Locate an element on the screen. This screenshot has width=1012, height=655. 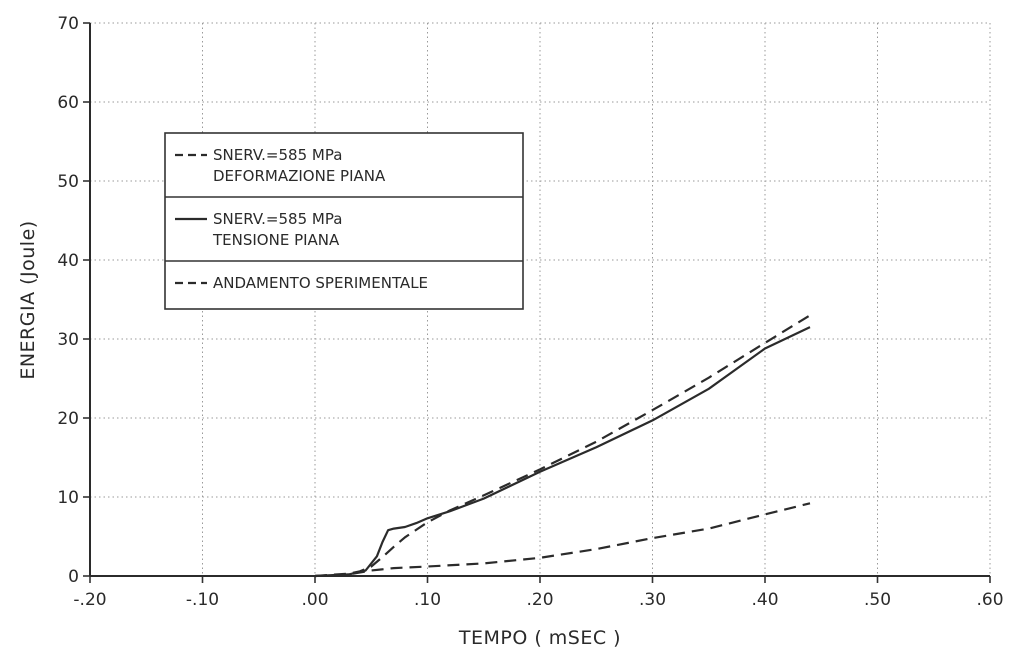
y-tick-label: 50 is located at coordinates (68, 182).